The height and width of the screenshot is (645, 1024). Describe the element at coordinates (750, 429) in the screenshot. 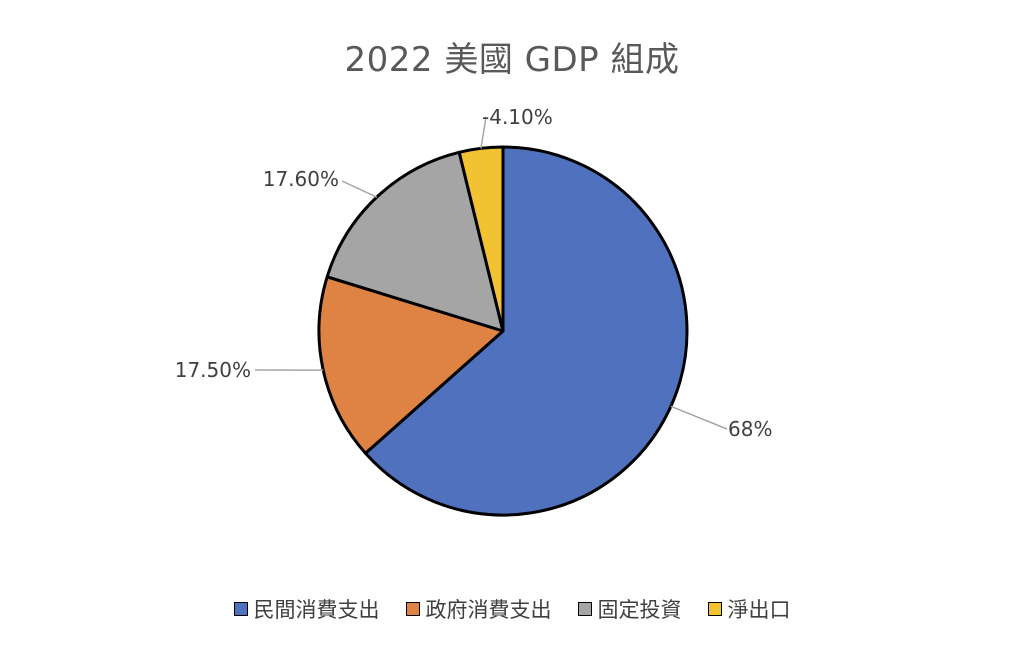

I see `data-label: 68%` at that location.